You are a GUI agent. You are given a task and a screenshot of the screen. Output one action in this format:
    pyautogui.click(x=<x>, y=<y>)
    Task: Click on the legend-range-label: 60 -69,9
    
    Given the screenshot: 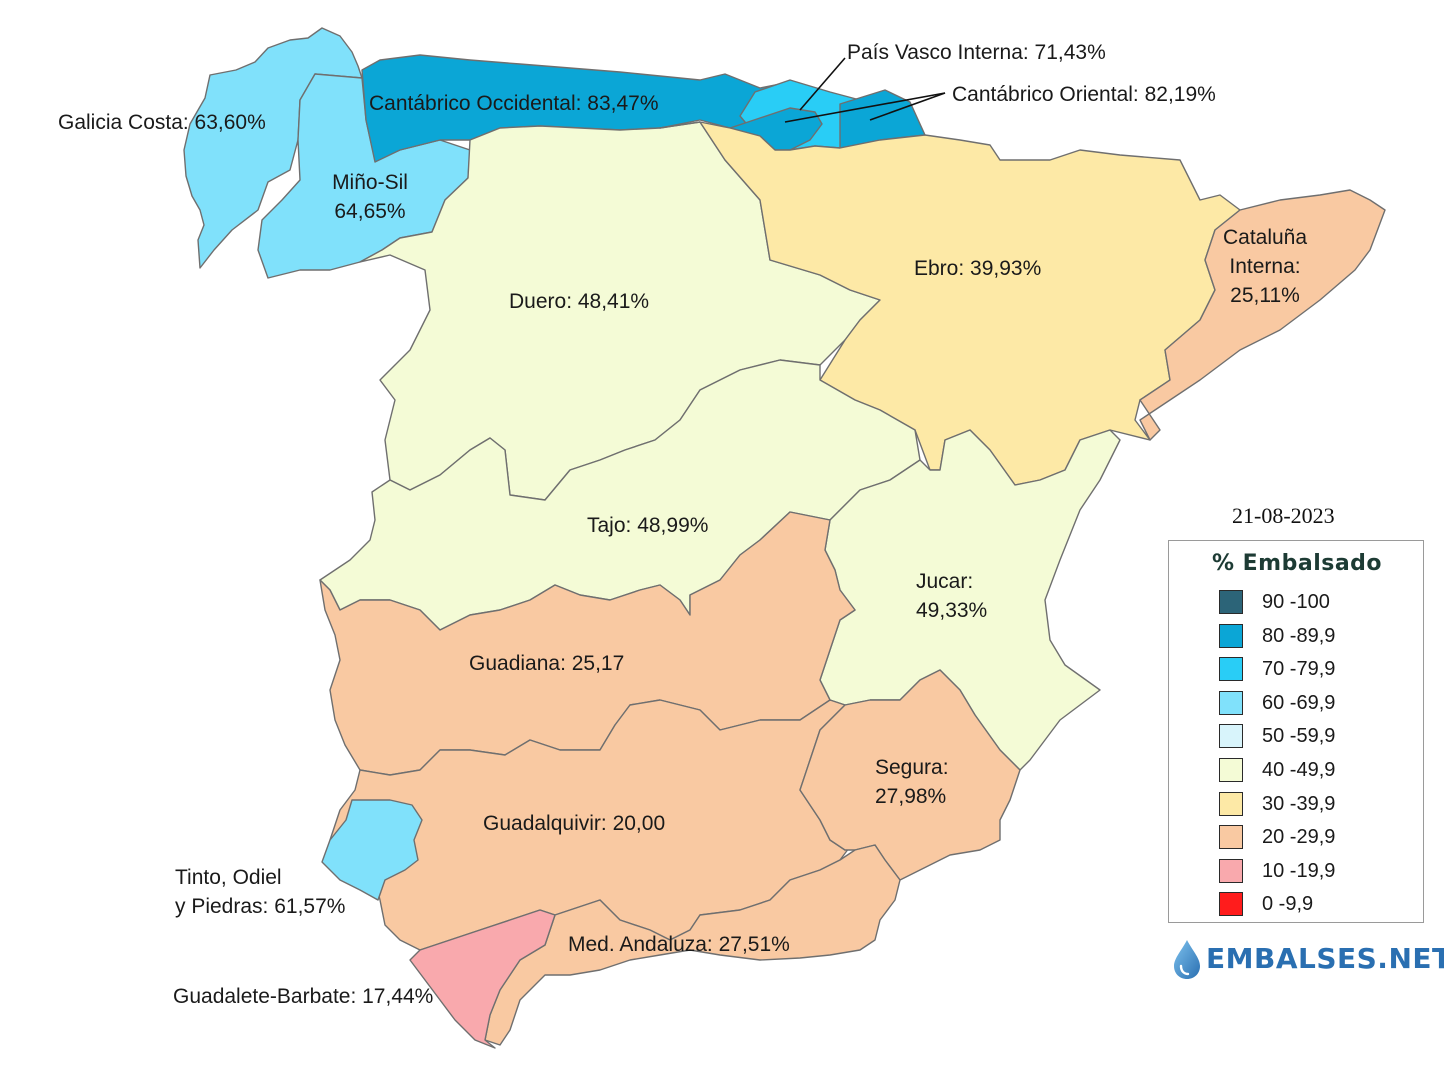 What is the action you would take?
    pyautogui.click(x=1299, y=702)
    